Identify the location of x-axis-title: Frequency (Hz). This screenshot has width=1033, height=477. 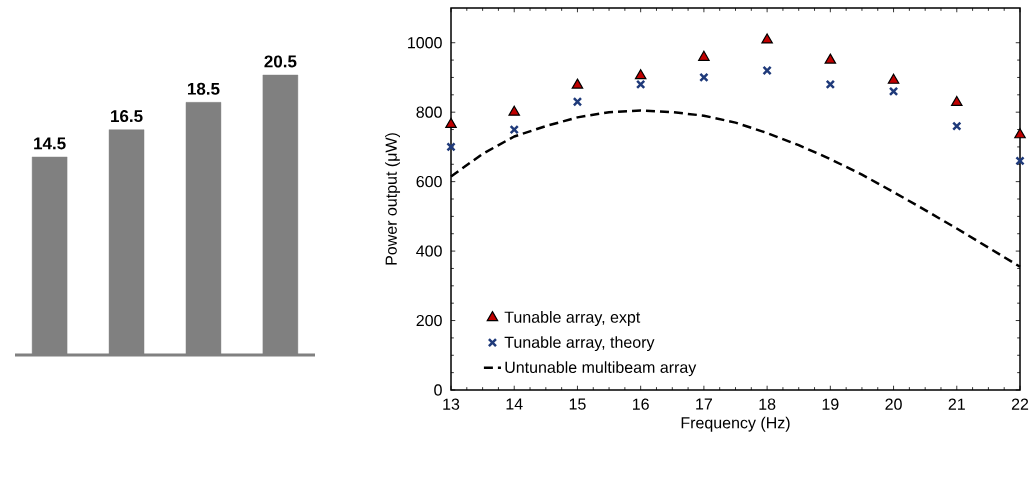
(735, 424).